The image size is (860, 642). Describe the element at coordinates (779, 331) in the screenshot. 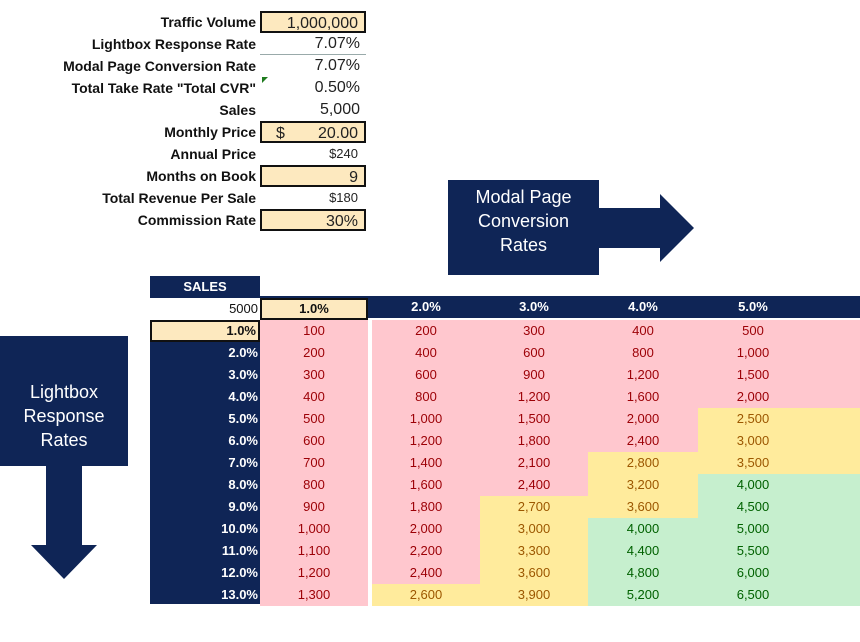

I see `table-cell: 500` at that location.